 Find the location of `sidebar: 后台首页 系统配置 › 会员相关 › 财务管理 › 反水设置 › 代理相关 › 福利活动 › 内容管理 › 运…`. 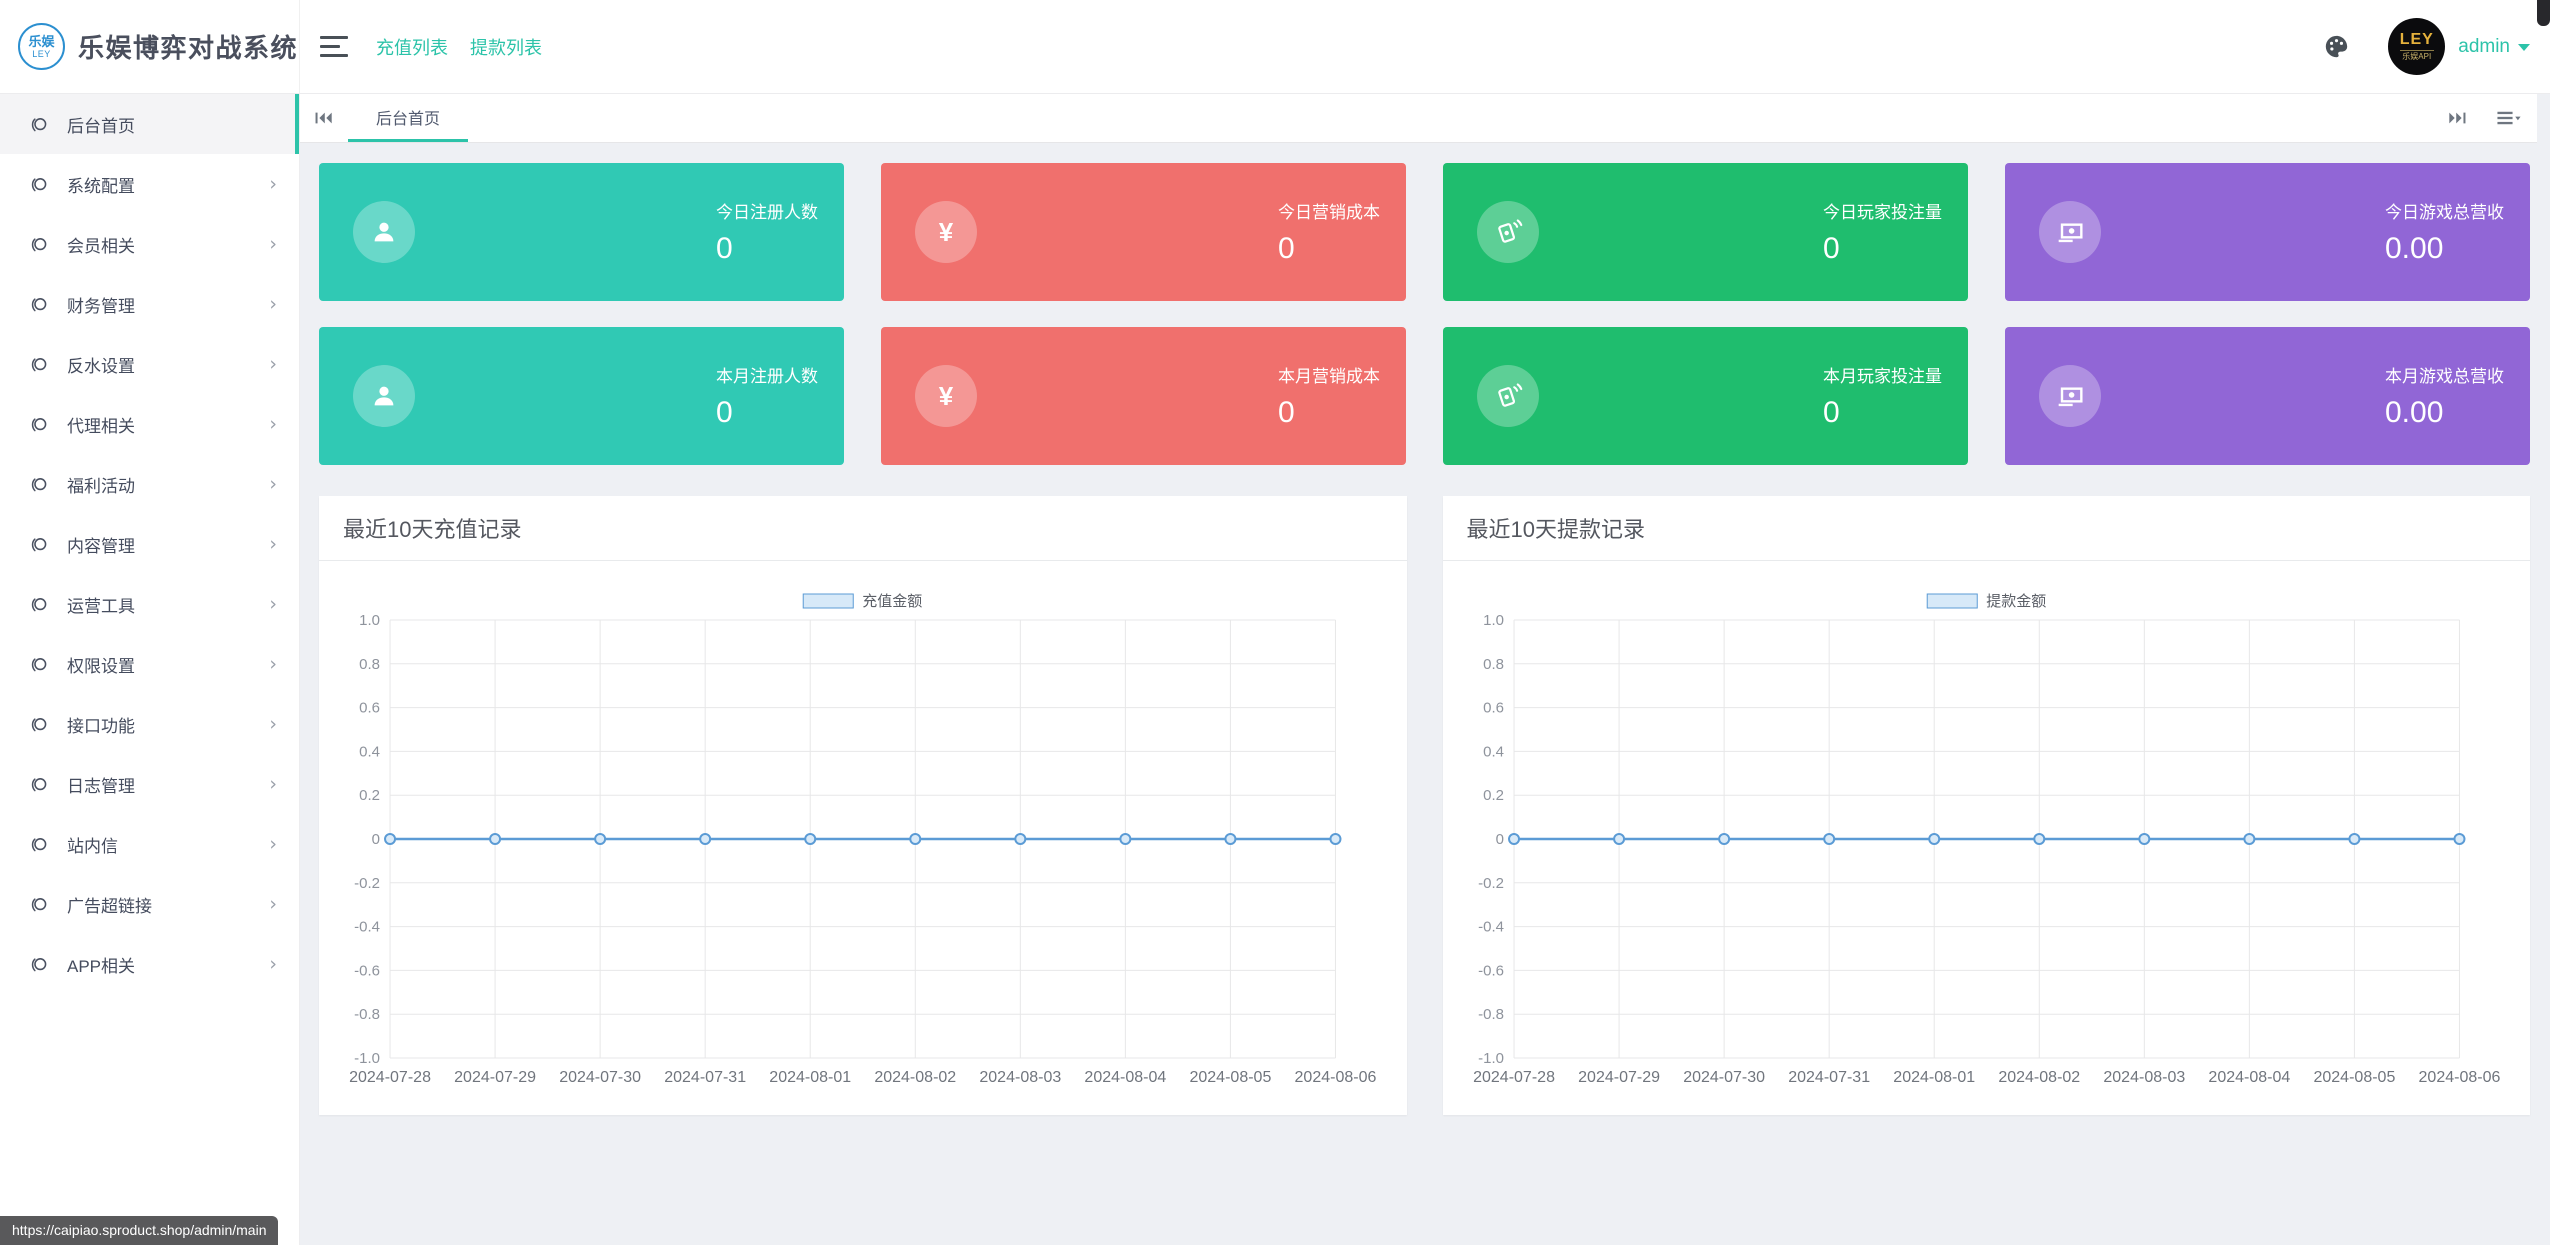

sidebar: 后台首页 系统配置 › 会员相关 › 财务管理 › 反水设置 › 代理相关 › 福利活动 › 内容管理 › 运… is located at coordinates (150, 669).